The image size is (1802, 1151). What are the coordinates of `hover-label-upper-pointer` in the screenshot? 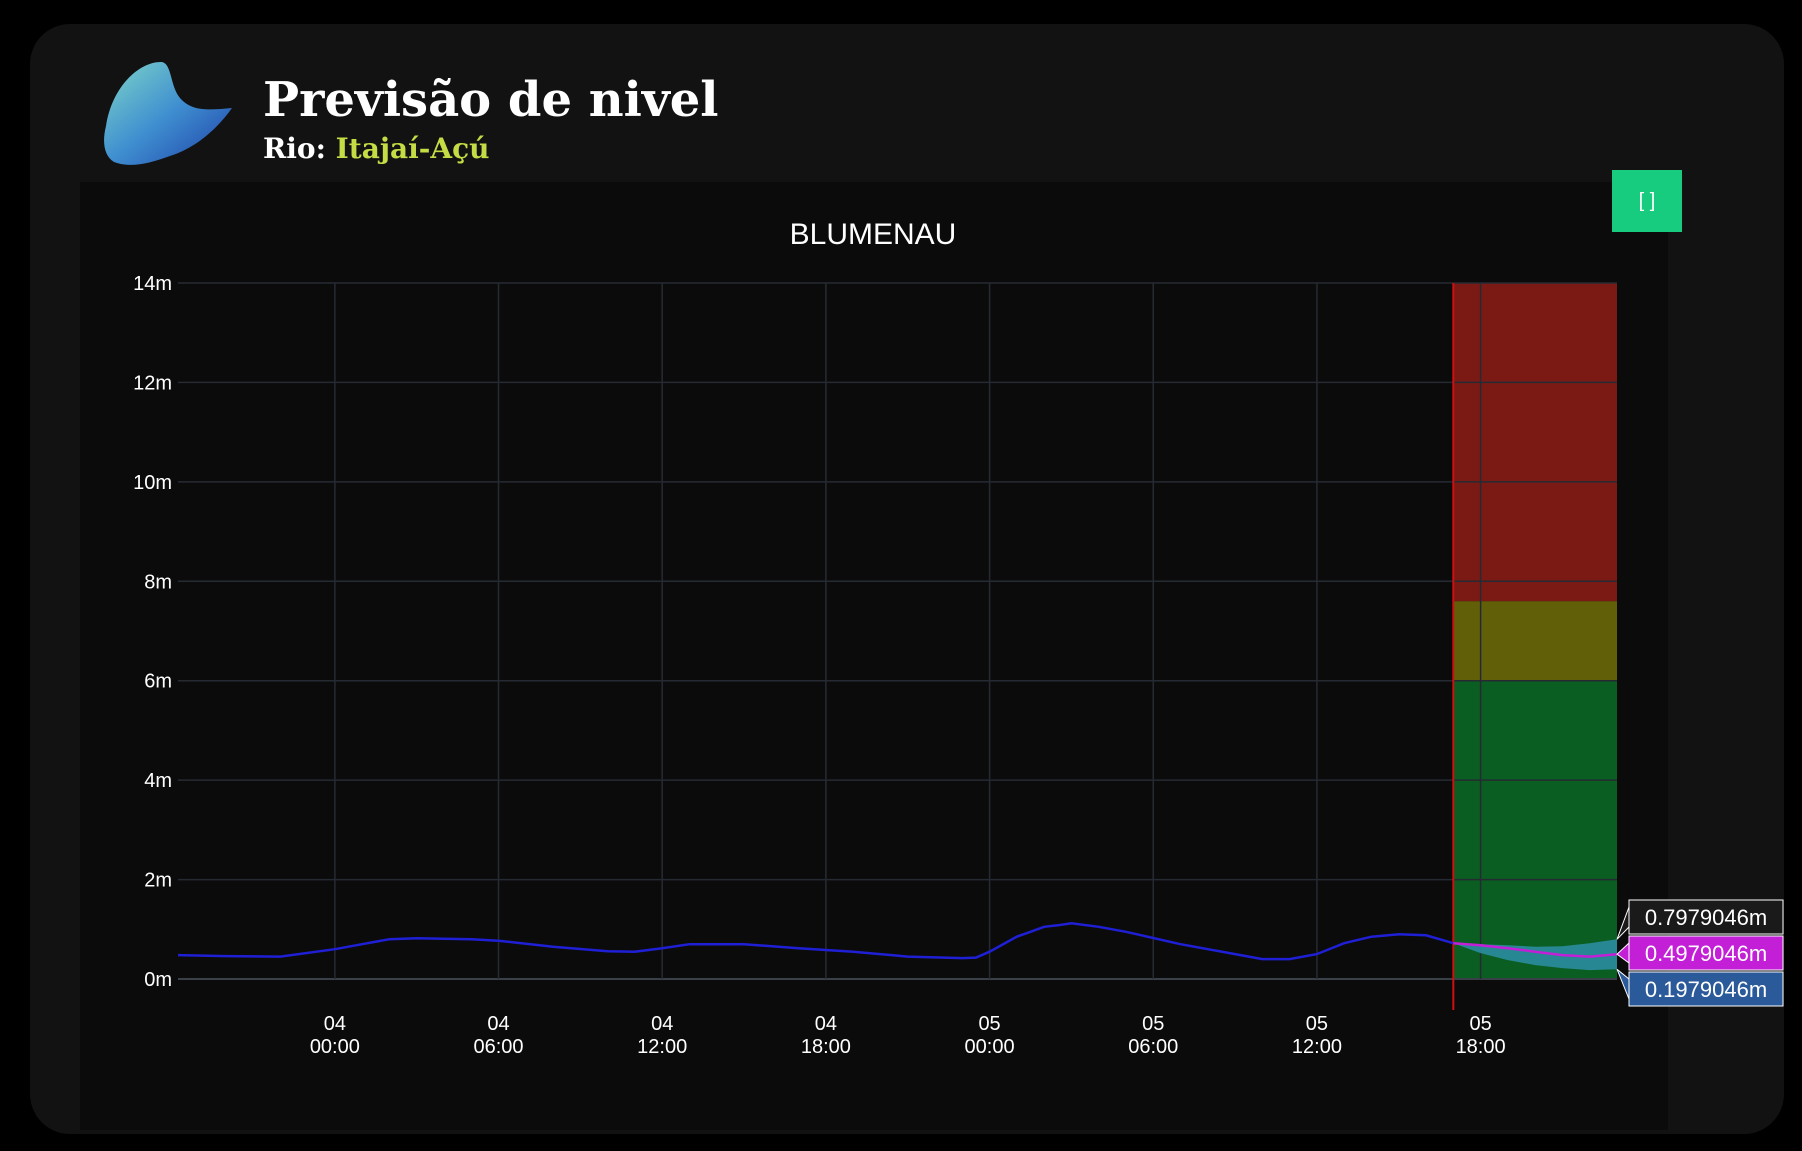 It's located at (1623, 923).